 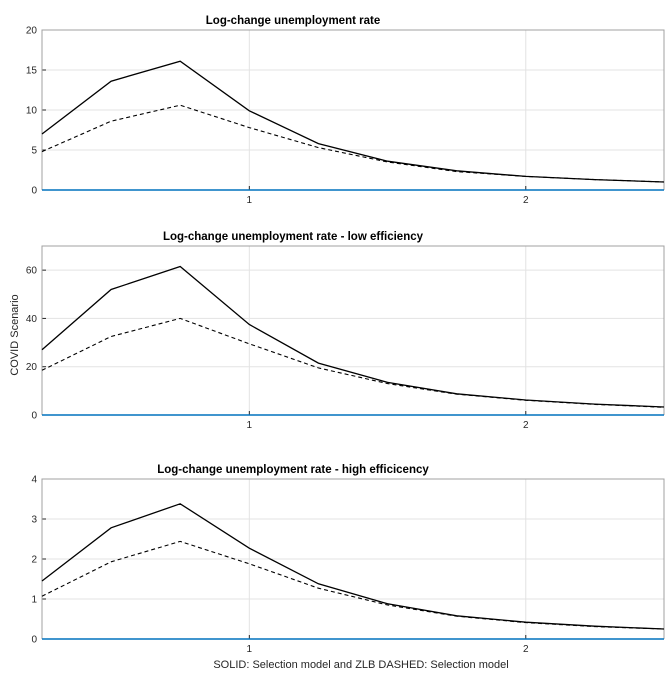 I want to click on y-tick-label: 15, so click(x=32, y=71).